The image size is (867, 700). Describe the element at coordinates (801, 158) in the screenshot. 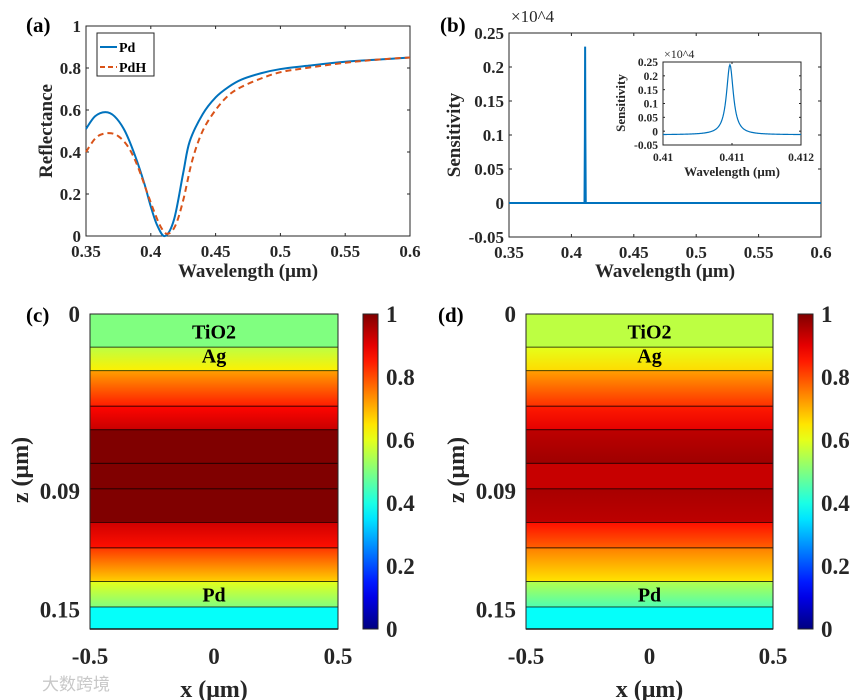

I see `inset-x-tick-label: 0.412` at that location.